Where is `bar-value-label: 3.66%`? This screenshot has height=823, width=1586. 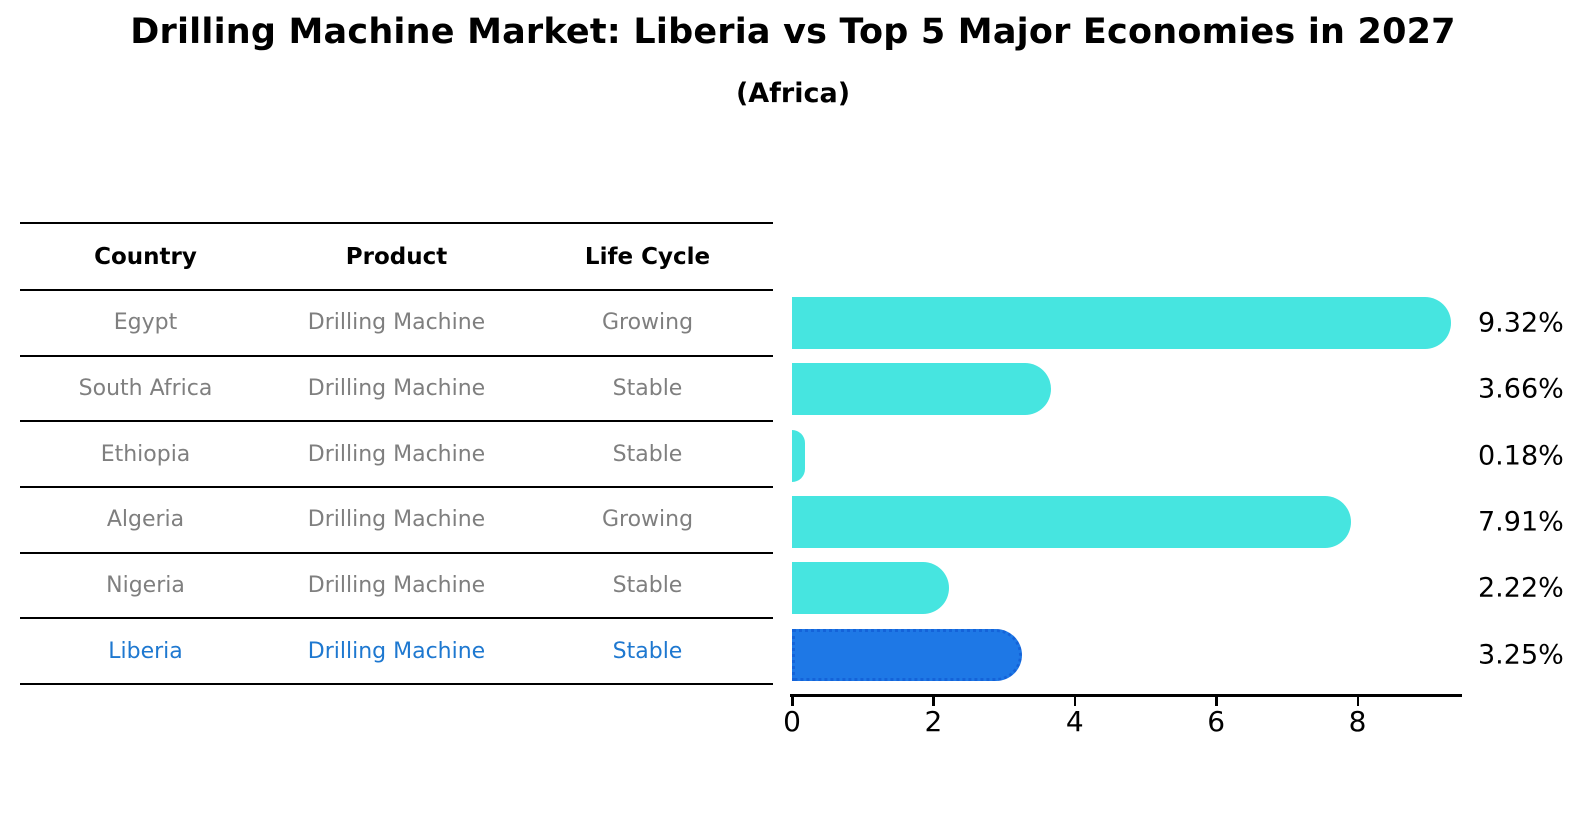 bar-value-label: 3.66% is located at coordinates (1521, 389).